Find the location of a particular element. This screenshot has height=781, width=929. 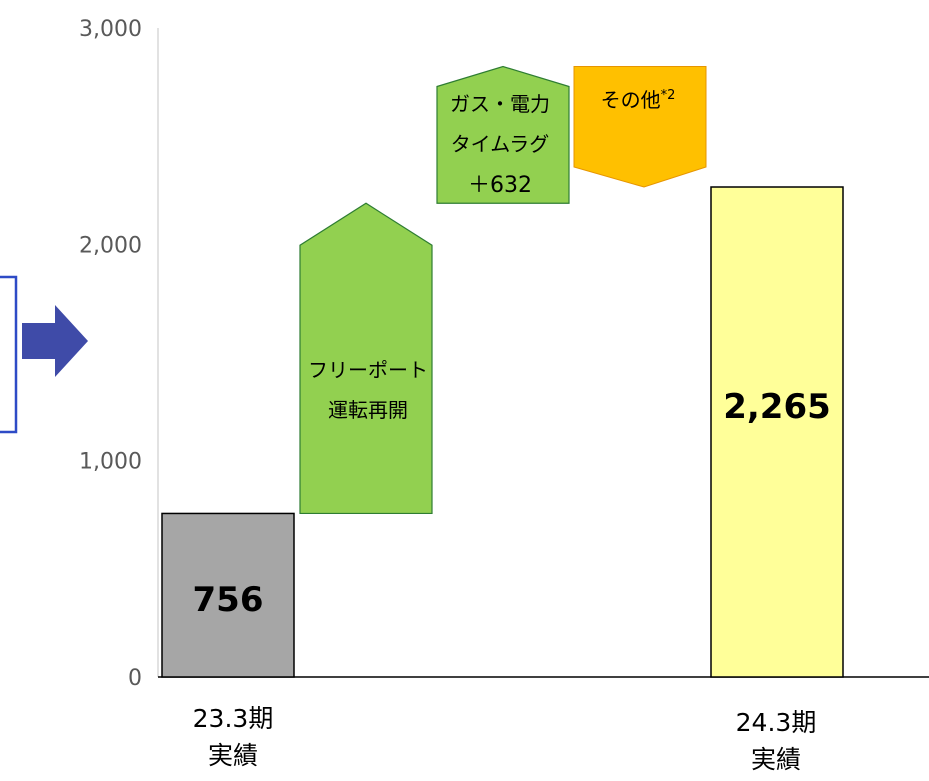

bar-value-label: 756 is located at coordinates (228, 600).